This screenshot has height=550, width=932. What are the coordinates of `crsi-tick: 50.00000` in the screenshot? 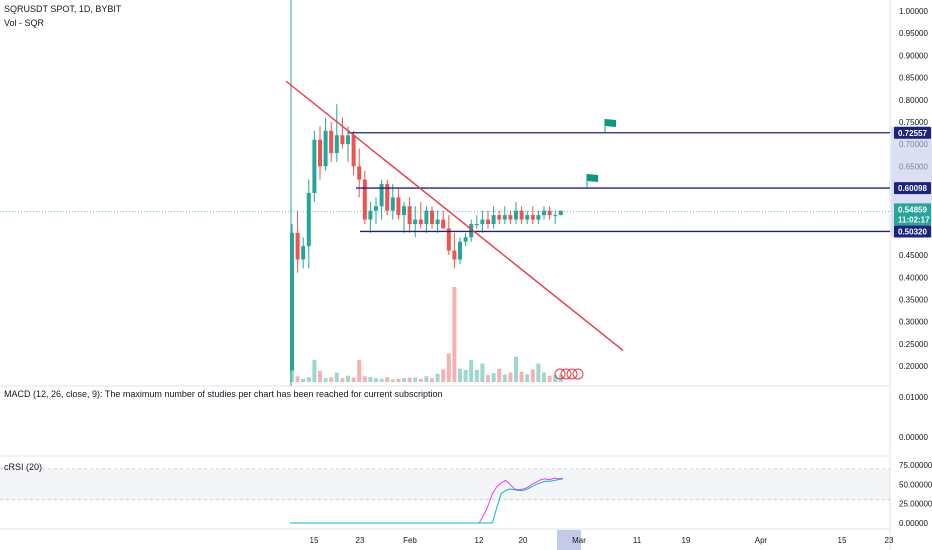 It's located at (915, 484).